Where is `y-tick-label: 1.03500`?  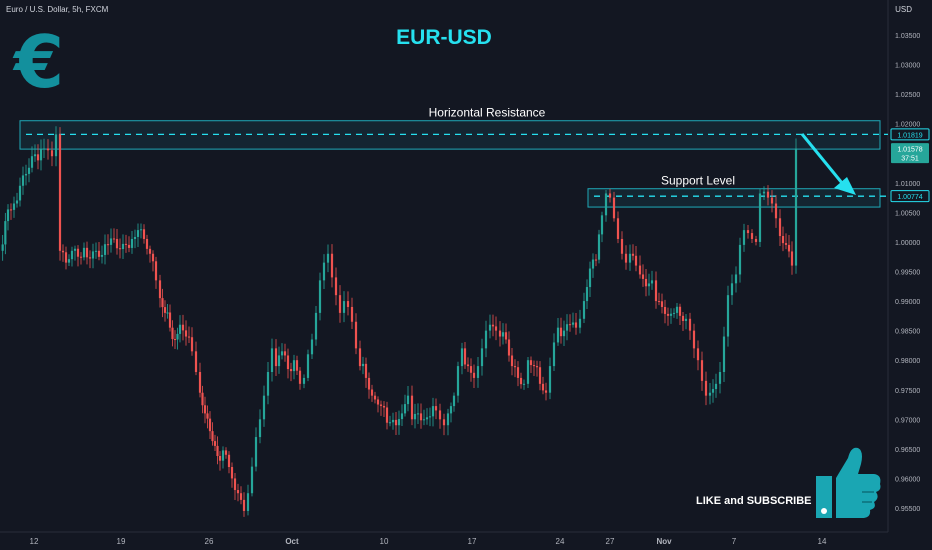 y-tick-label: 1.03500 is located at coordinates (907, 36).